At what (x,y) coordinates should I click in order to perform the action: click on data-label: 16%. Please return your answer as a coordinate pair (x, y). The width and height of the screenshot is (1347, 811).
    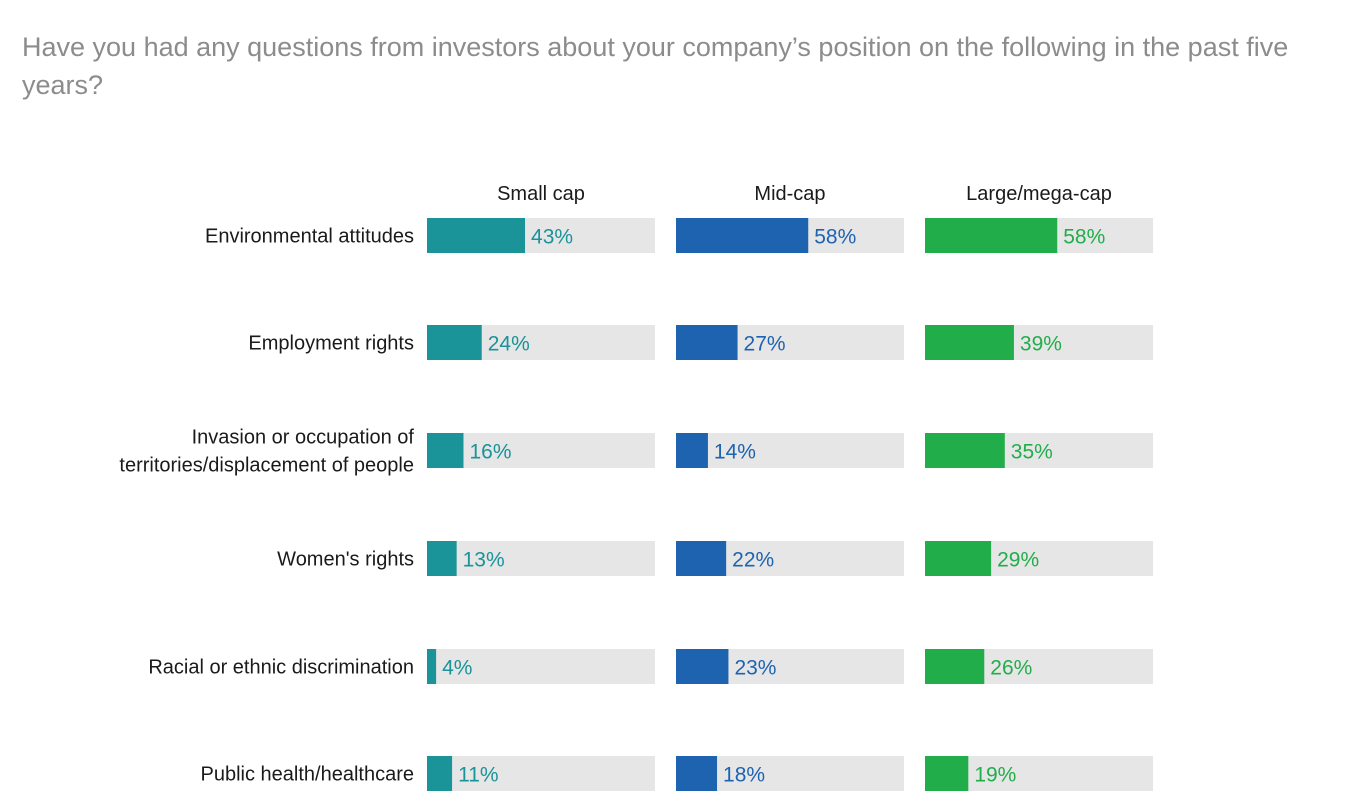
    Looking at the image, I should click on (490, 452).